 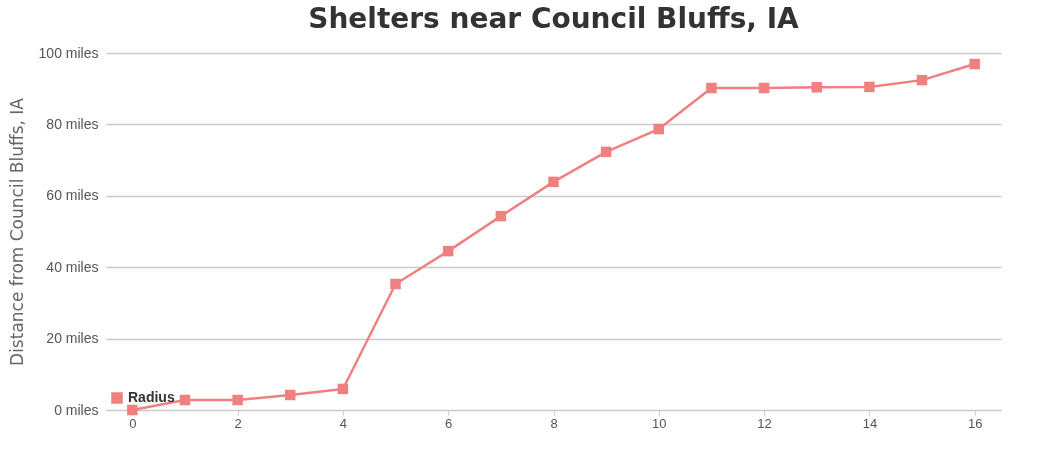 I want to click on x-tick-label: 0, so click(x=133, y=423).